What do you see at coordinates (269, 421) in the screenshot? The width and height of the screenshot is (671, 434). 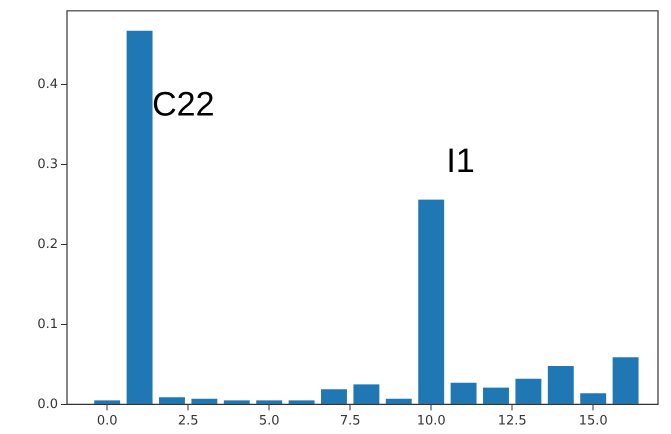 I see `x-tick-label: 5.0` at bounding box center [269, 421].